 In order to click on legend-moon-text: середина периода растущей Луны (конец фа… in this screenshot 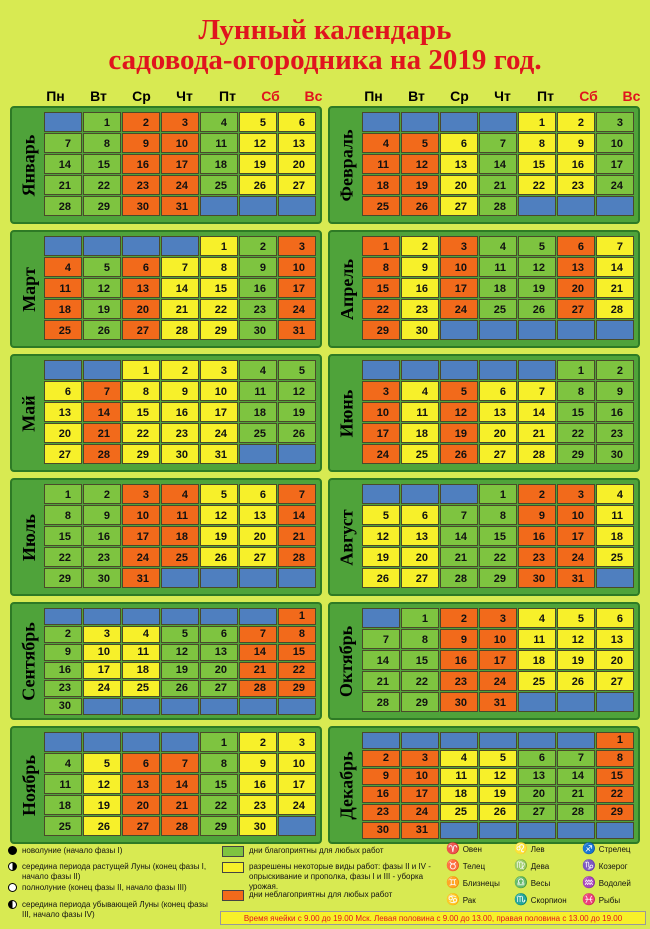, I will do `click(114, 871)`.